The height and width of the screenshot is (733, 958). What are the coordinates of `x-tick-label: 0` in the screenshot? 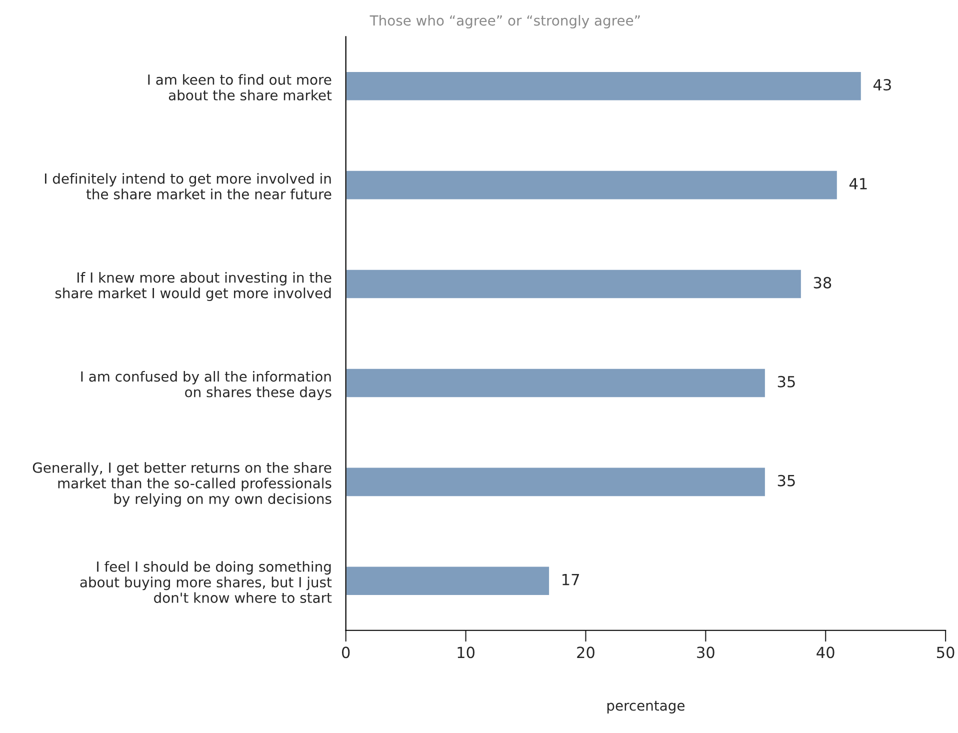 It's located at (346, 652).